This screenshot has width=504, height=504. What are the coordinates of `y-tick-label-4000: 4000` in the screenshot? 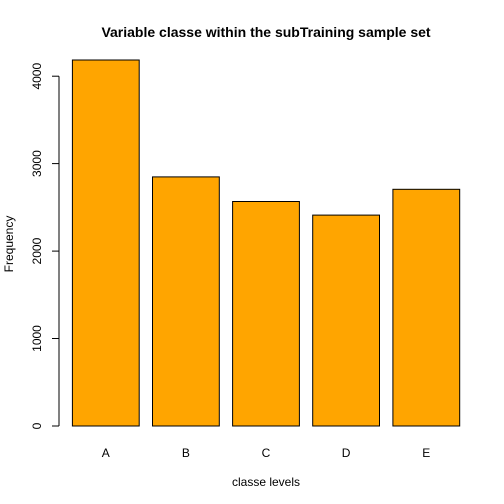 It's located at (37, 76).